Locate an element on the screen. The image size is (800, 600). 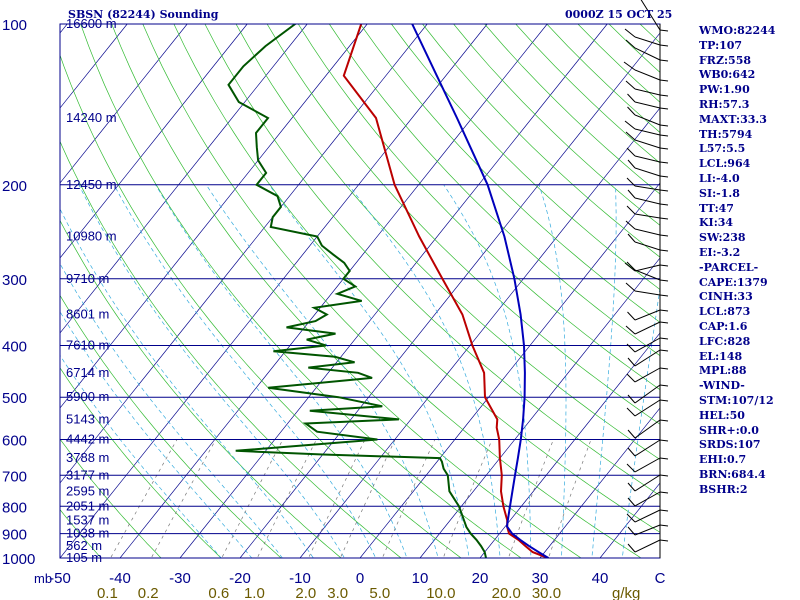
temperature-tick-label: -10 is located at coordinates (300, 578).